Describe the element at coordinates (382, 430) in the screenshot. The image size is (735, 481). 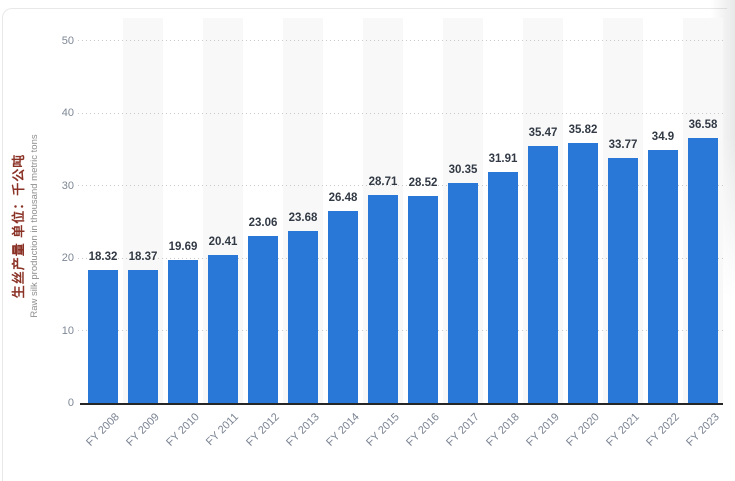
I see `x-axis-label: FY 2015` at that location.